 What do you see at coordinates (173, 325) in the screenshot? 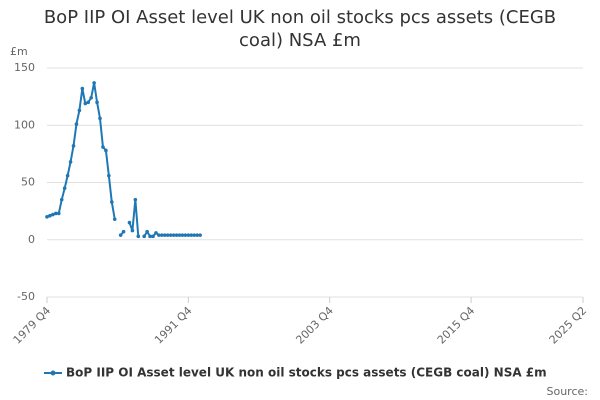
I see `x-tick-label: 1991 Q4` at bounding box center [173, 325].